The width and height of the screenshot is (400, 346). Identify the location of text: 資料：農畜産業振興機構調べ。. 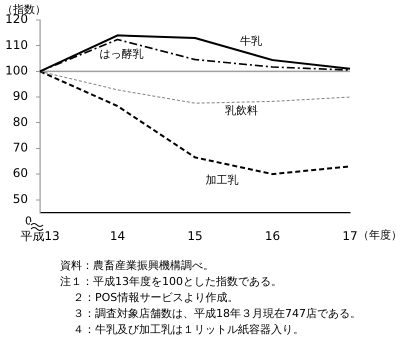
(137, 266).